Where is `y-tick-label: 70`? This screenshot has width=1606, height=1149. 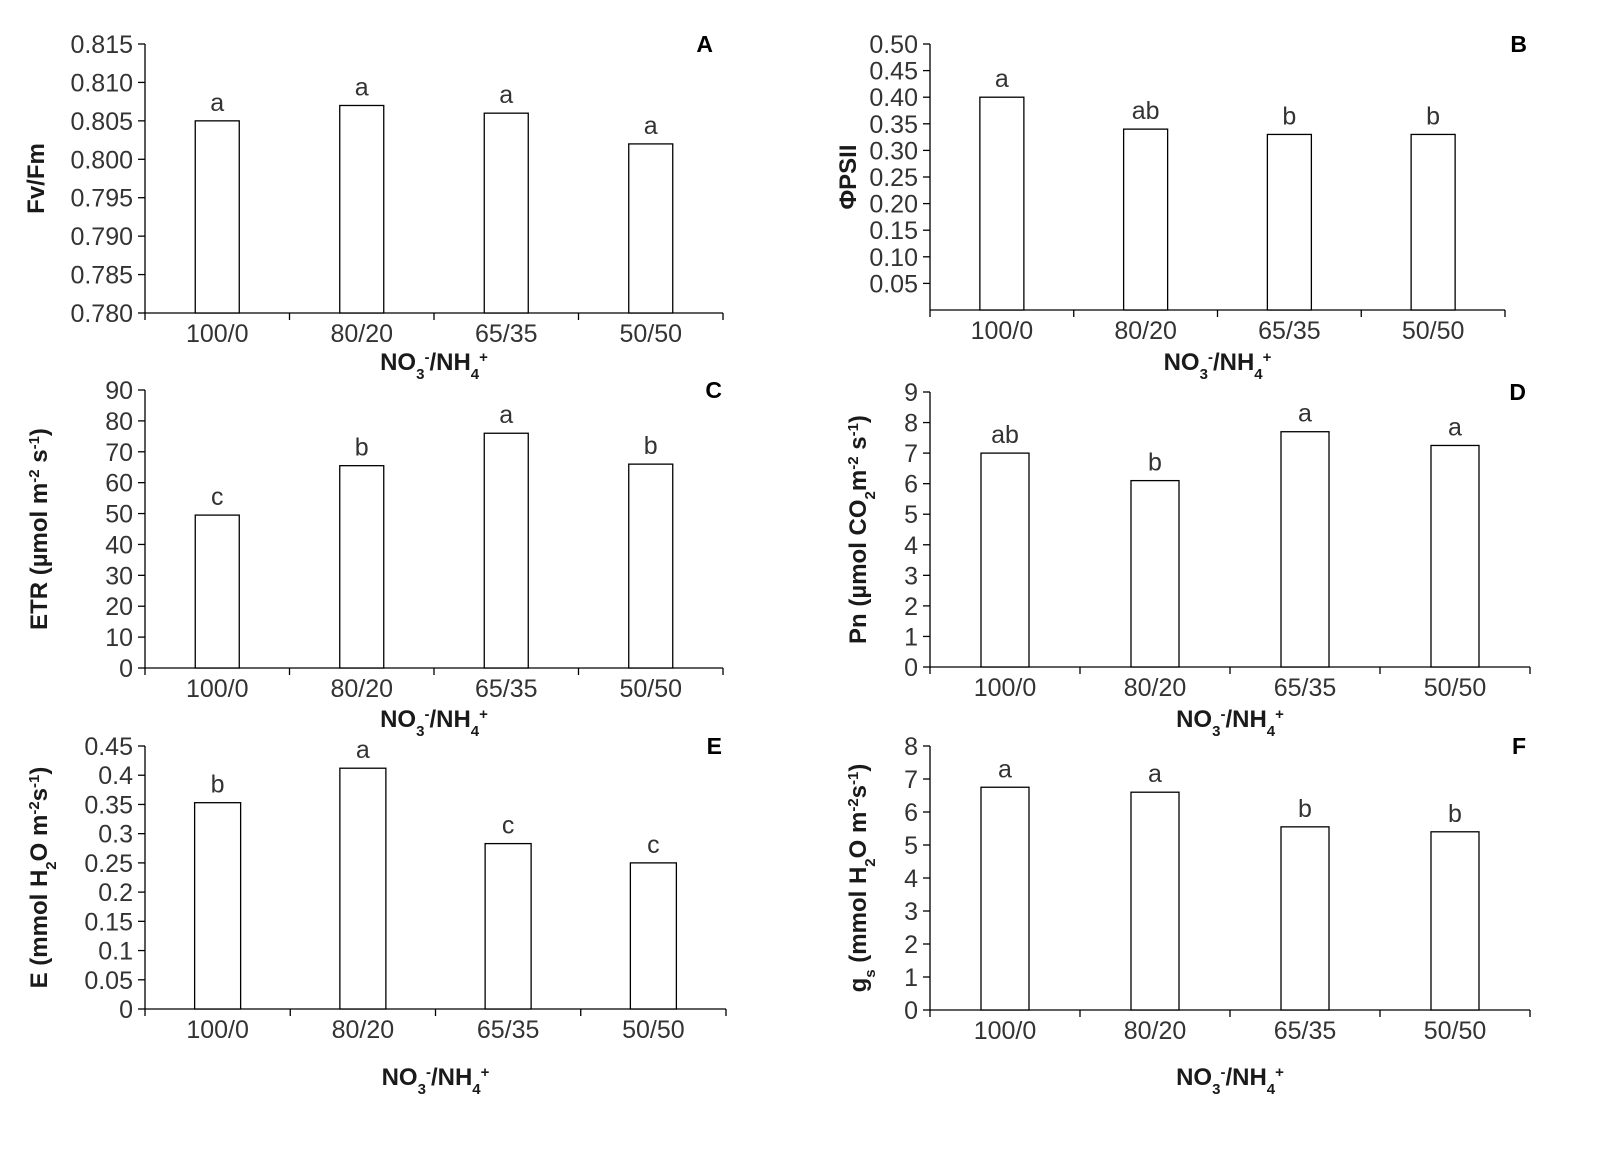
y-tick-label: 70 is located at coordinates (119, 453).